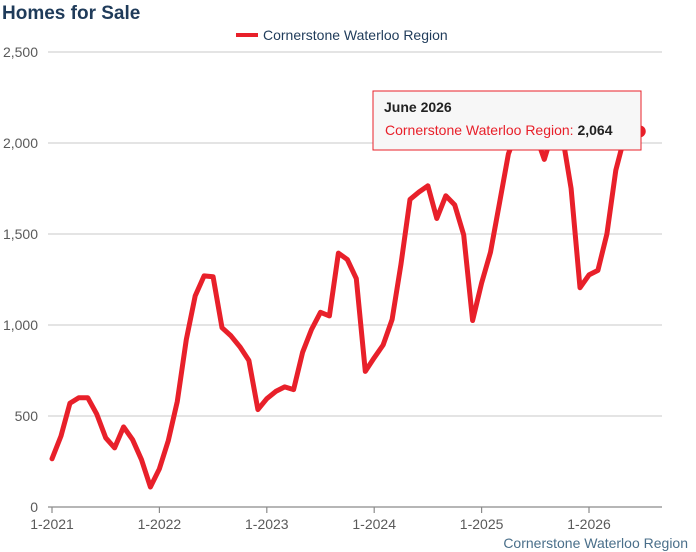  Describe the element at coordinates (355, 35) in the screenshot. I see `legend-label: Cornerstone Waterloo Region` at that location.